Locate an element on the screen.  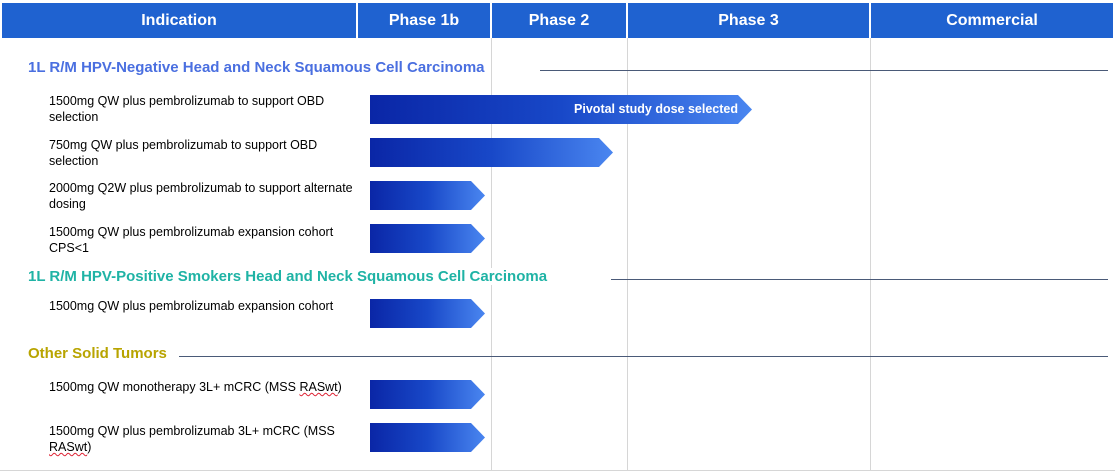
header-phase-1b: Phase 1b is located at coordinates (424, 20).